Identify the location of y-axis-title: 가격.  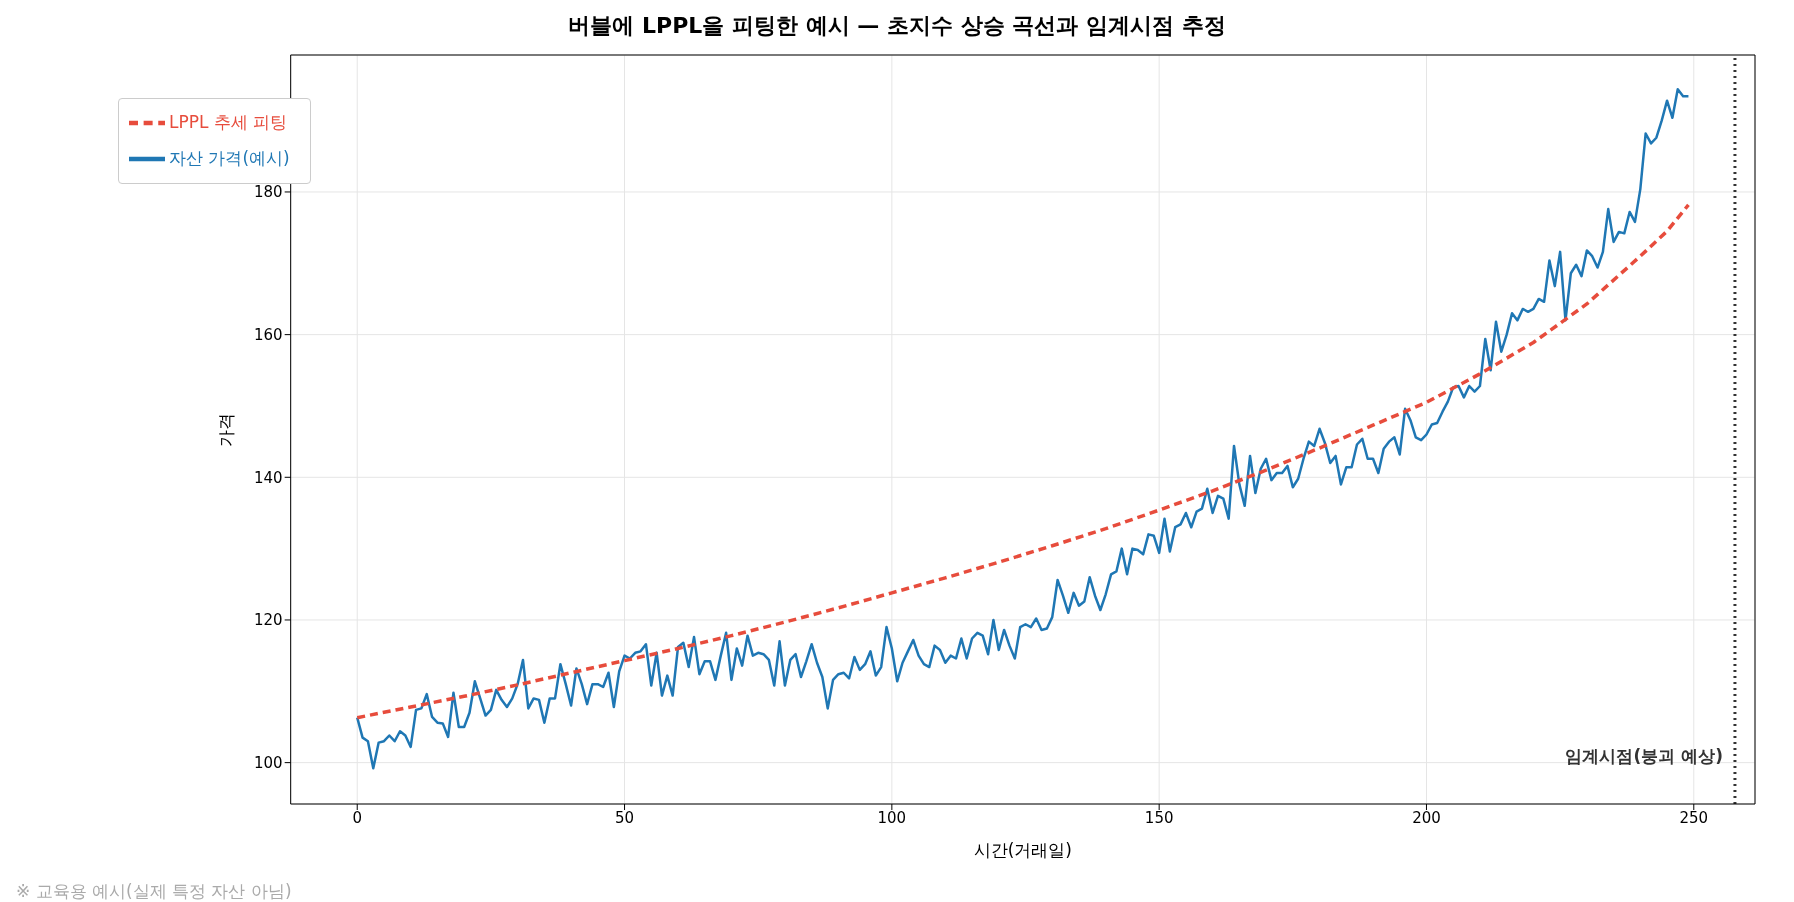
(225, 429).